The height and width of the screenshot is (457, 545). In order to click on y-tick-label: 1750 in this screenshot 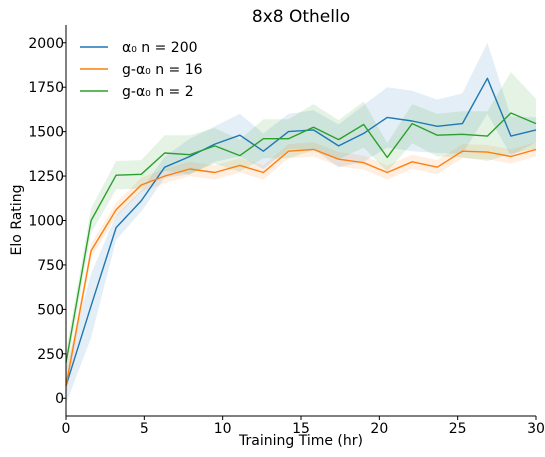, I will do `click(46, 88)`.